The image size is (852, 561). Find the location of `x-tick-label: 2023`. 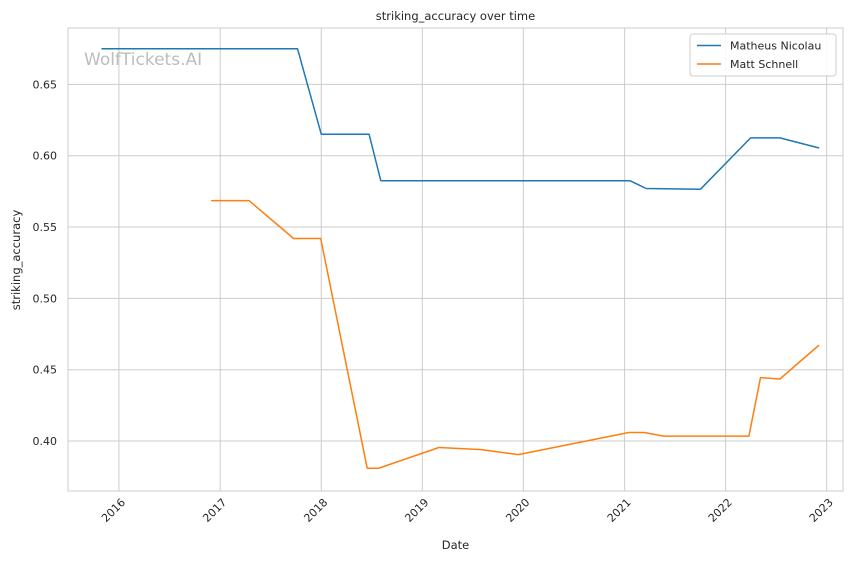

x-tick-label: 2023 is located at coordinates (821, 510).